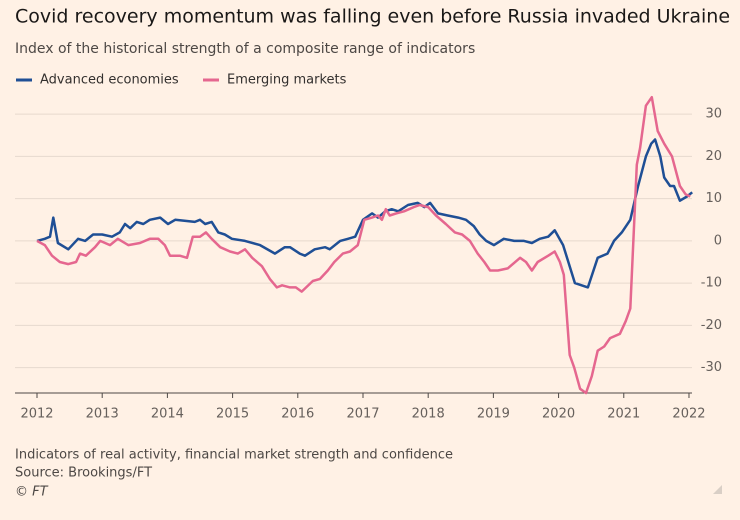 The width and height of the screenshot is (740, 520). I want to click on x-tick-label: 2018, so click(428, 414).